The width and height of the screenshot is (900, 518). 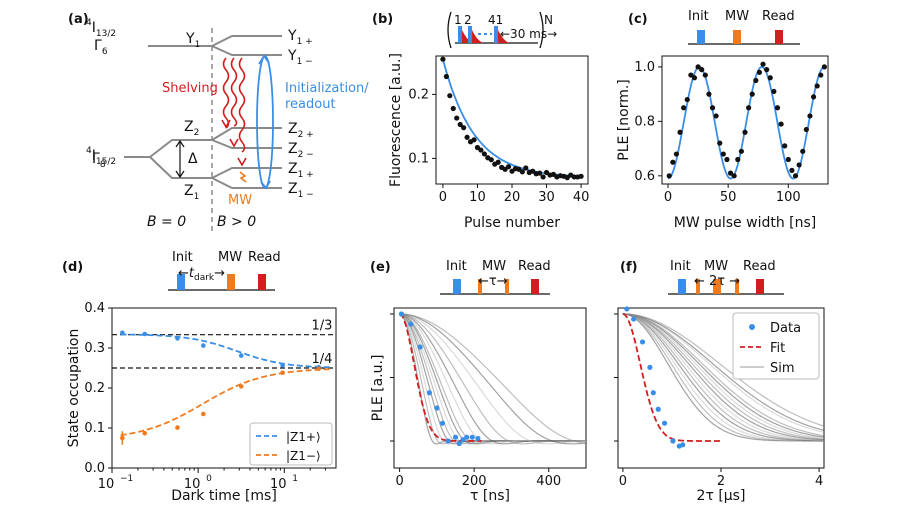 What do you see at coordinates (262, 282) in the screenshot?
I see `seq-d-read-pulse` at bounding box center [262, 282].